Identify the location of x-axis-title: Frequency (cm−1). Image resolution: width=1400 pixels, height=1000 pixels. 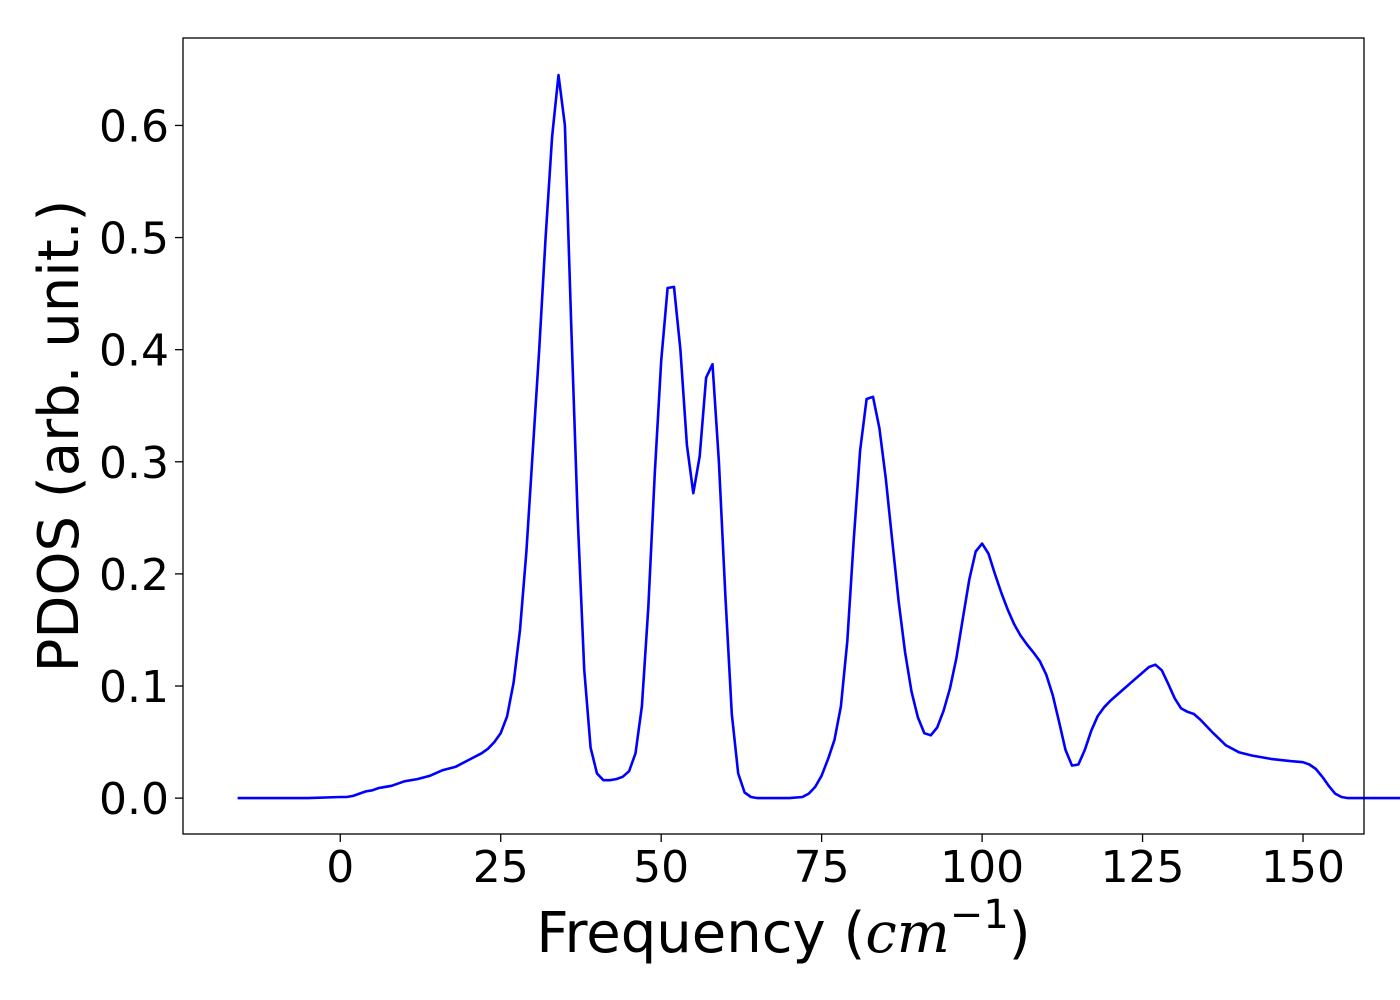
(783, 929).